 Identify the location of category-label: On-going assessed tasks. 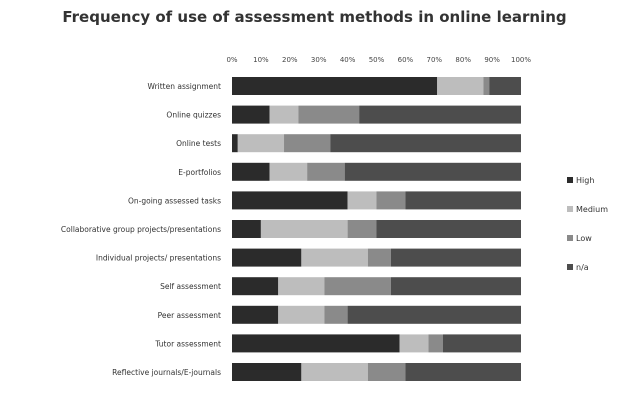
(174, 200).